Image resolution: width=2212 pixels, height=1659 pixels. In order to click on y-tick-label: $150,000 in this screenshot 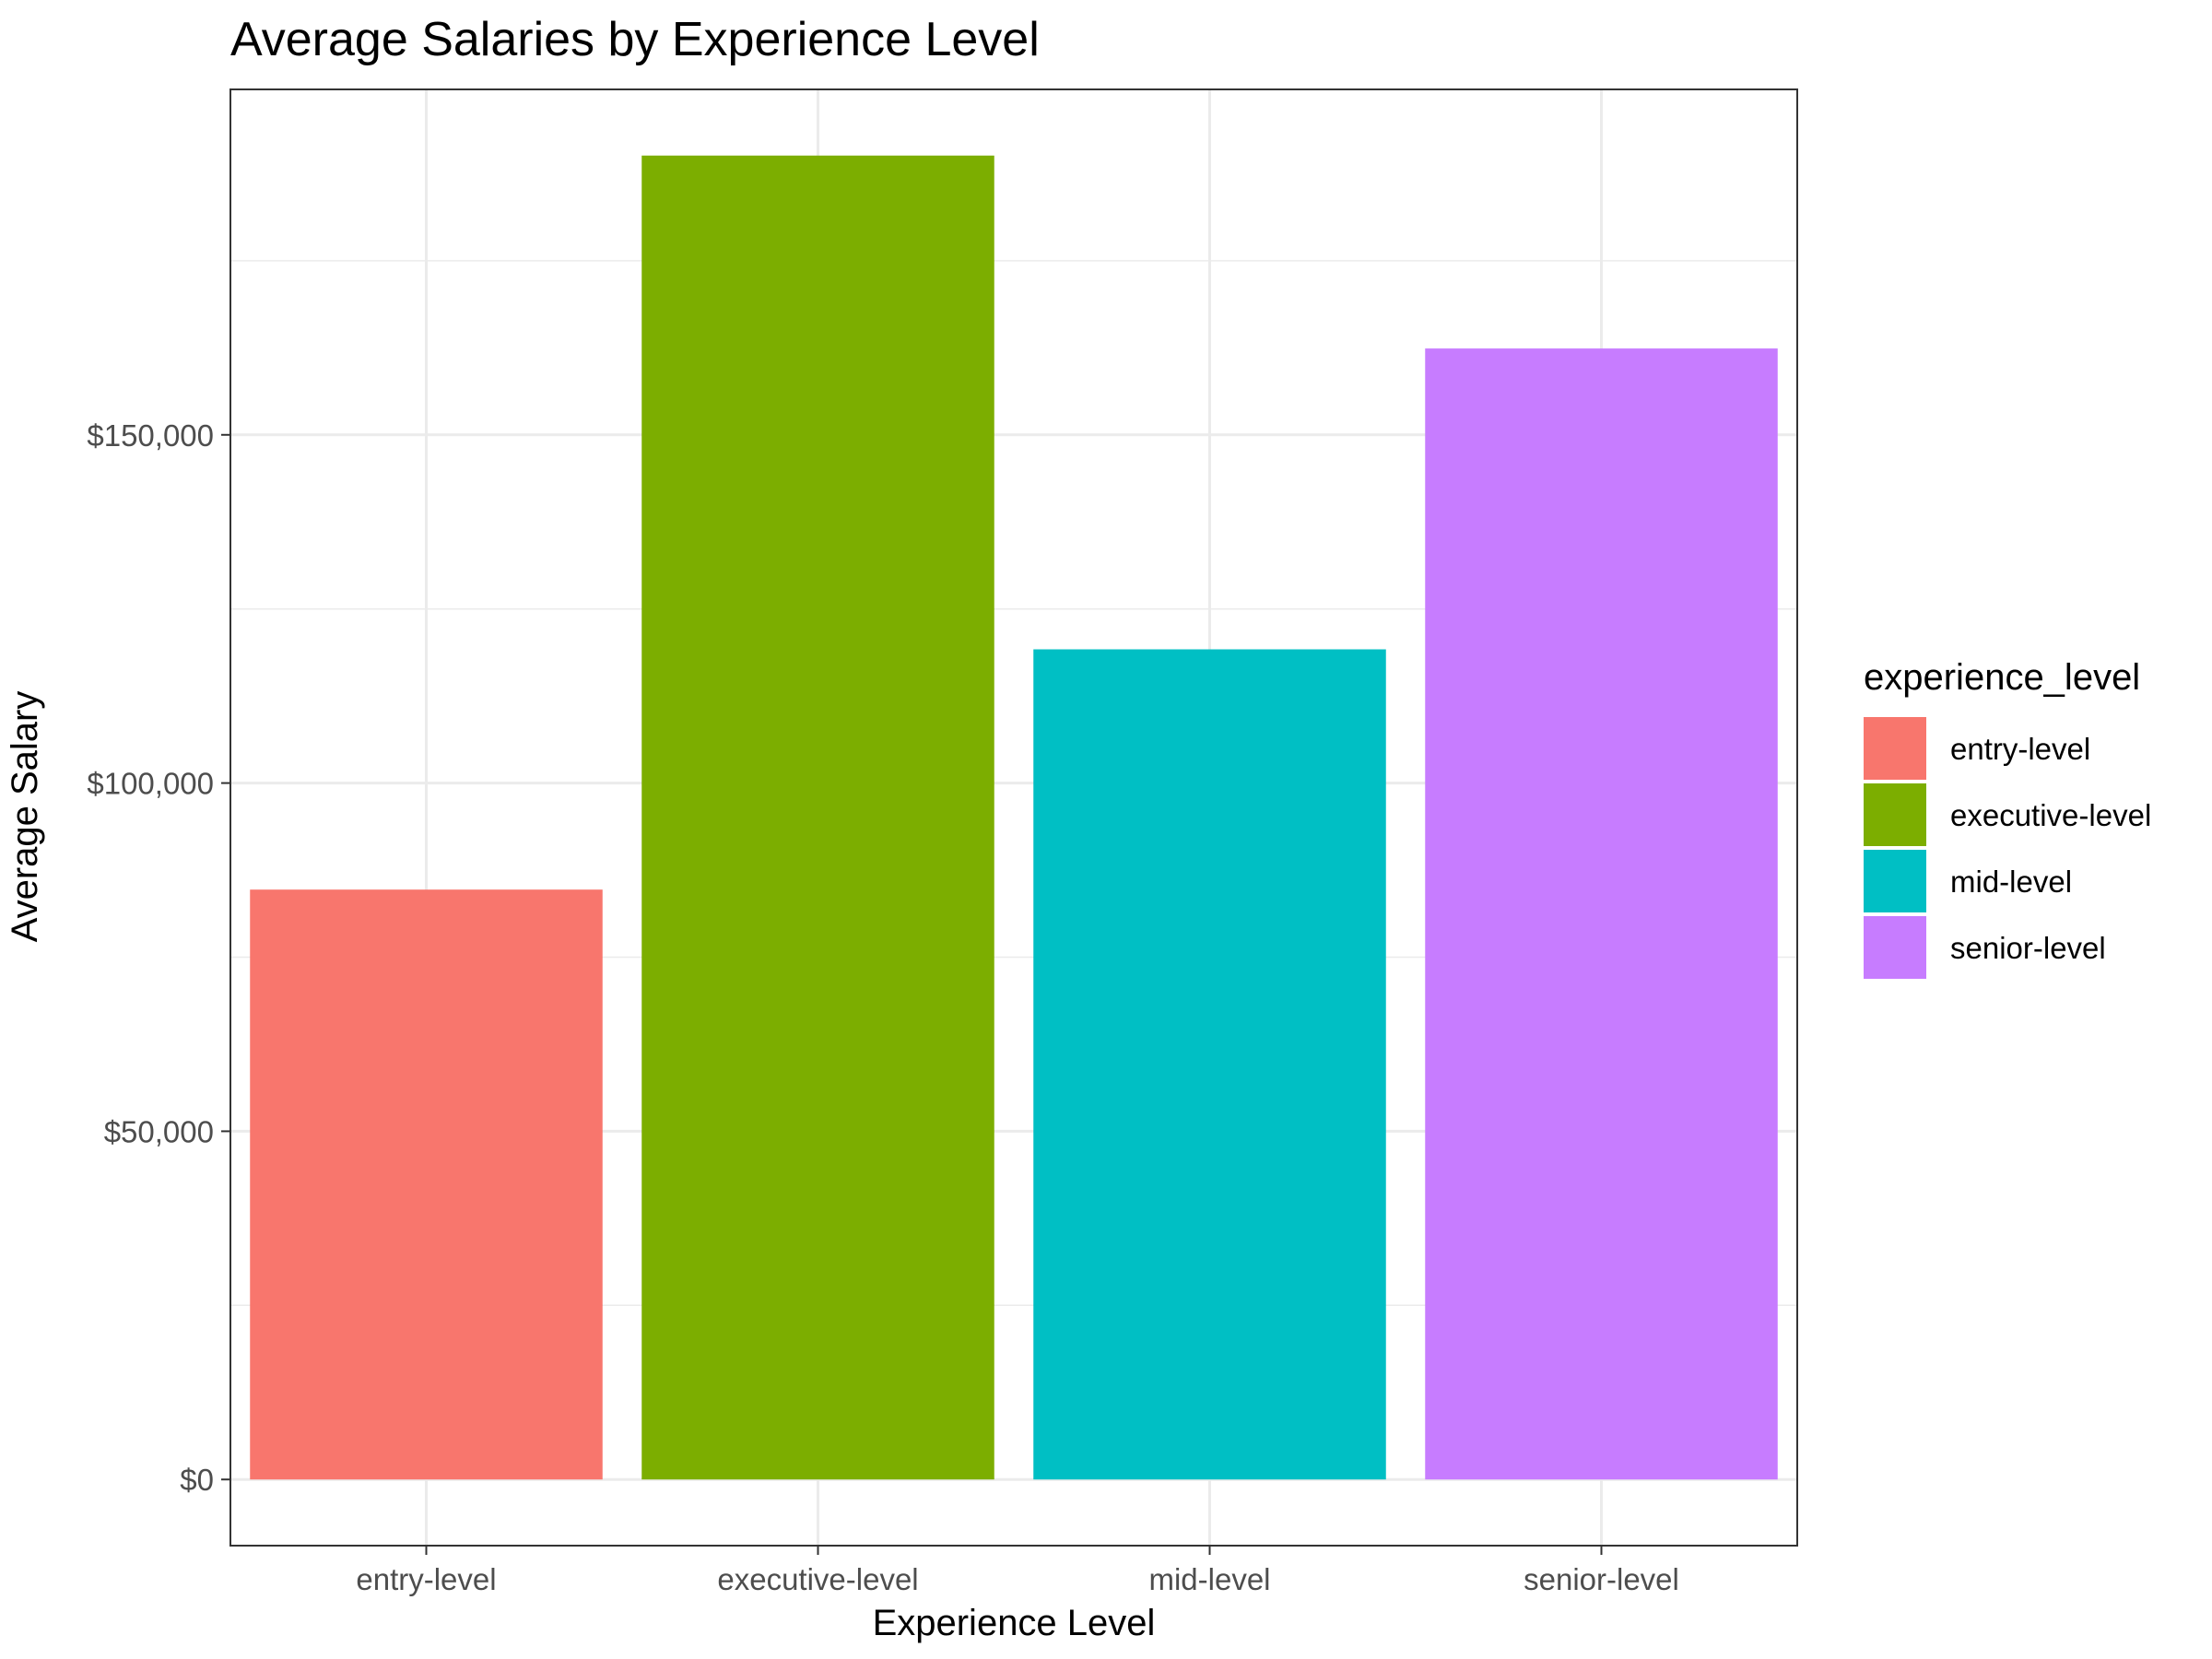, I will do `click(150, 435)`.